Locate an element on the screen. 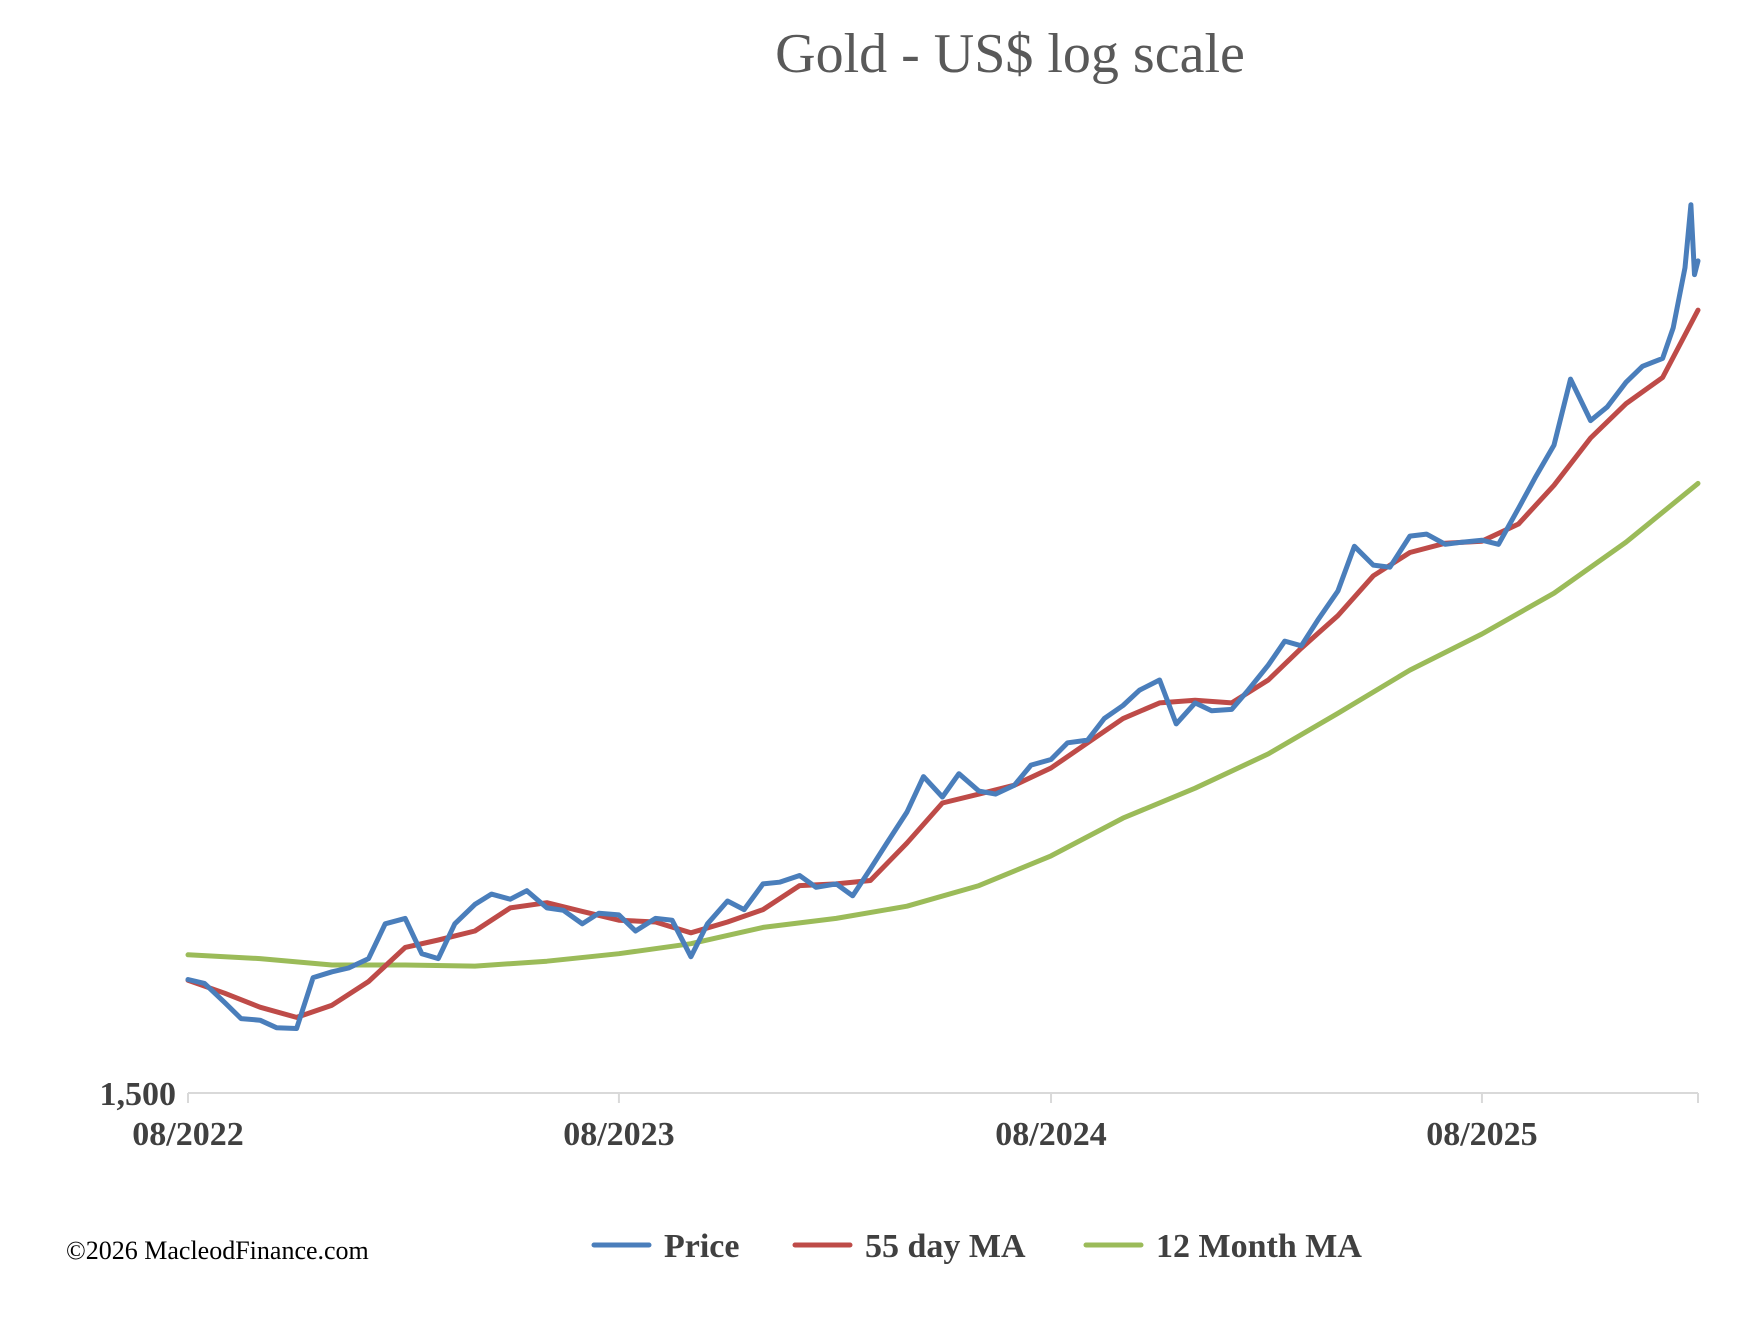 The height and width of the screenshot is (1324, 1752). copyright-text: ©2026 MacleodFinance.com is located at coordinates (217, 1250).